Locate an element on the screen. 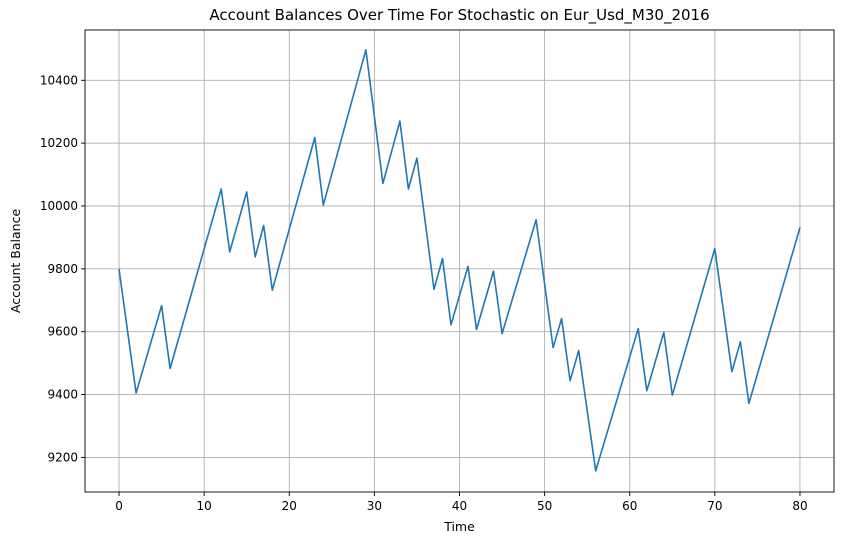 The height and width of the screenshot is (545, 868). y-tick-label: 9200 is located at coordinates (62, 457).